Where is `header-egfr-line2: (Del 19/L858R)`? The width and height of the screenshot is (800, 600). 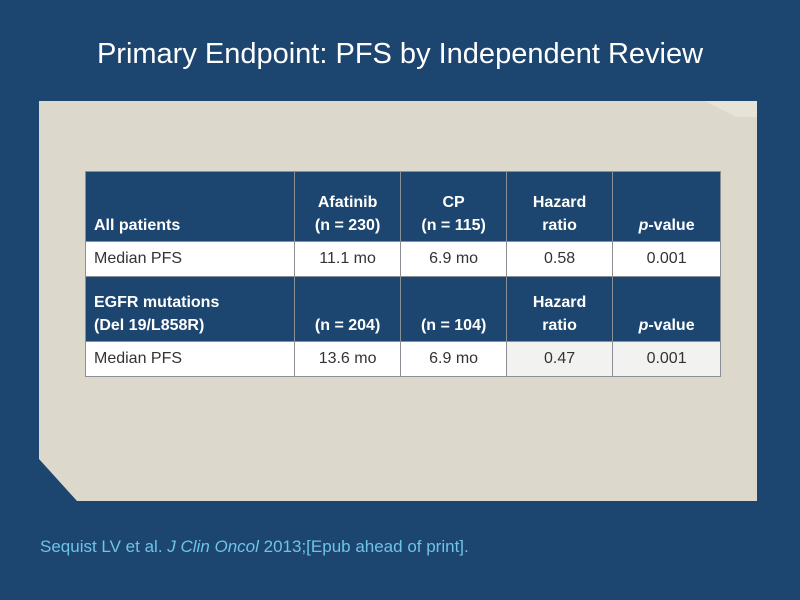 header-egfr-line2: (Del 19/L858R) is located at coordinates (149, 325).